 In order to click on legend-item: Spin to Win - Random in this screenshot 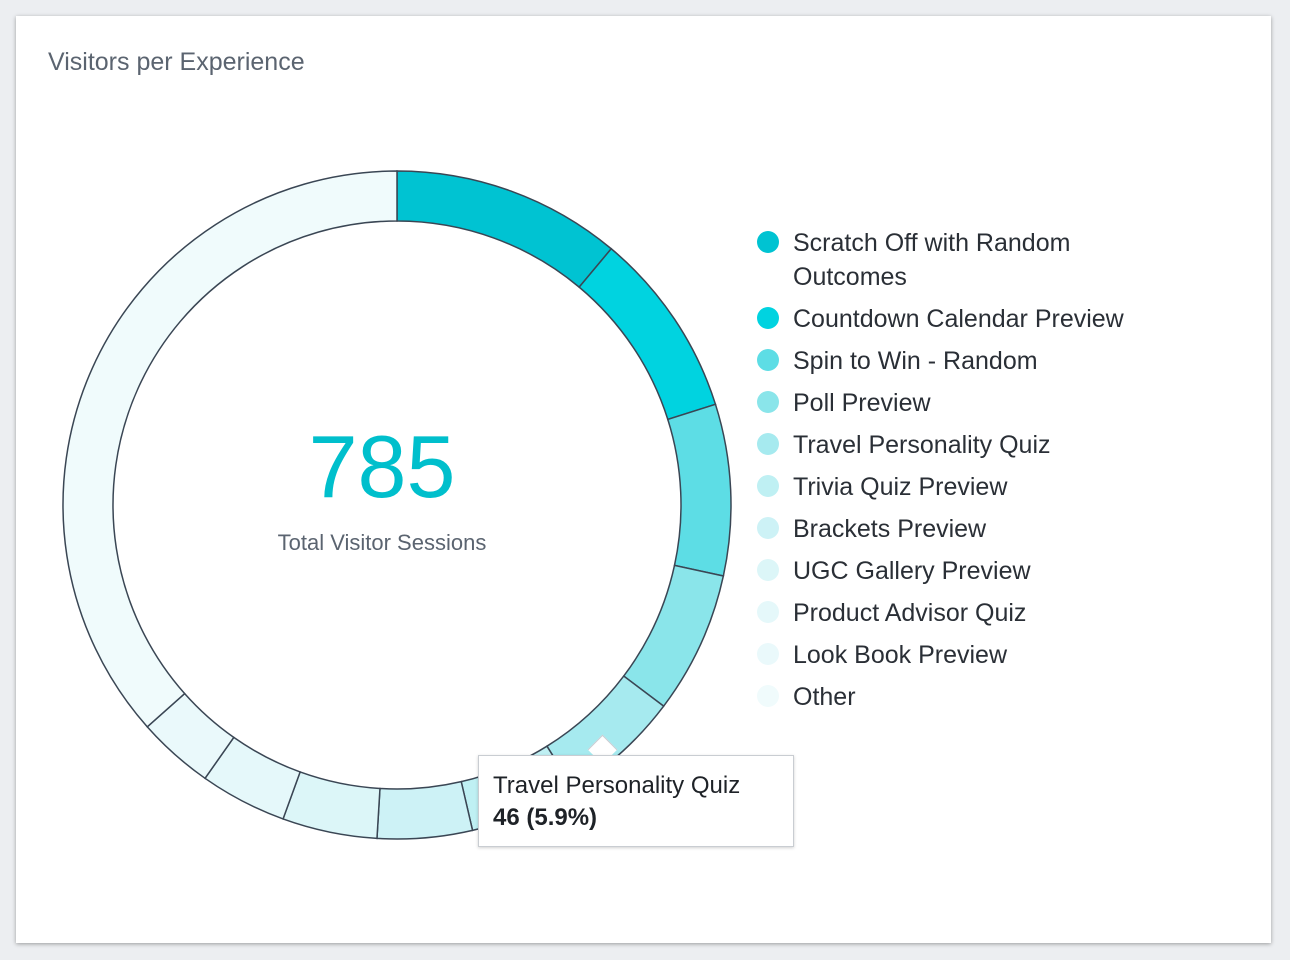, I will do `click(951, 361)`.